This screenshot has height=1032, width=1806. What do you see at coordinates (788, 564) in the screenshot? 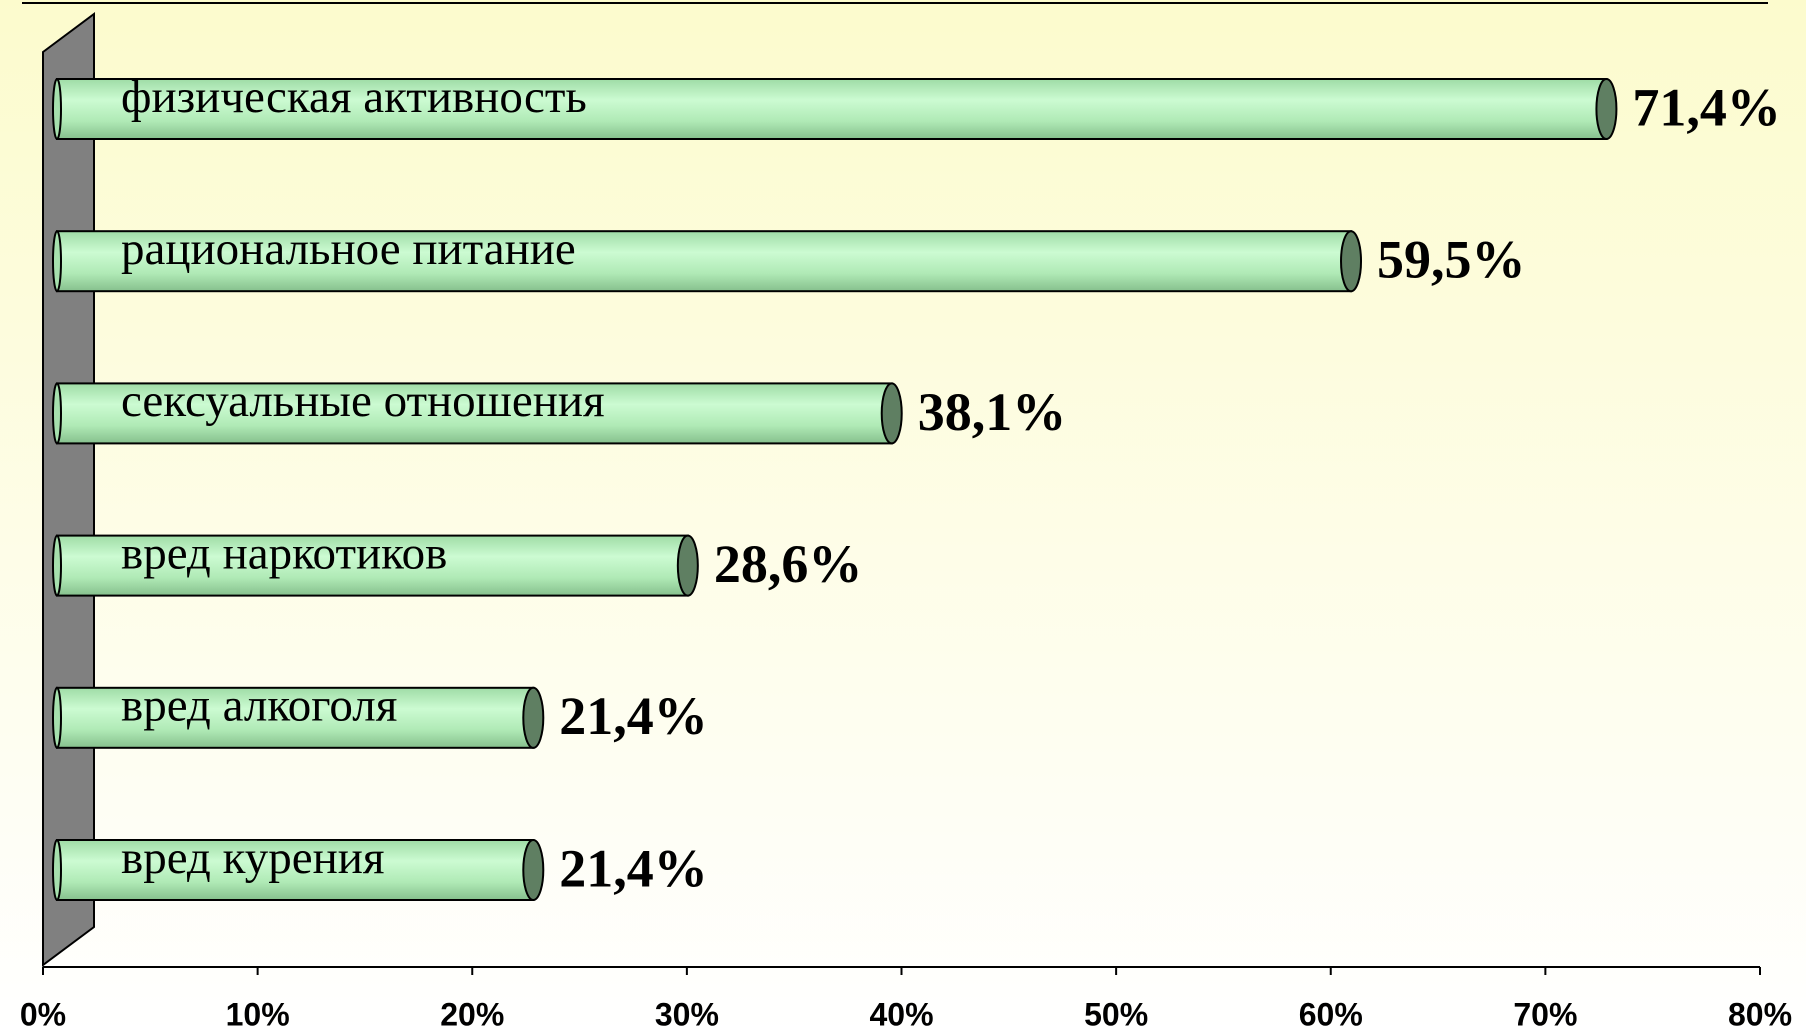
I see `value-label: 28,6%` at bounding box center [788, 564].